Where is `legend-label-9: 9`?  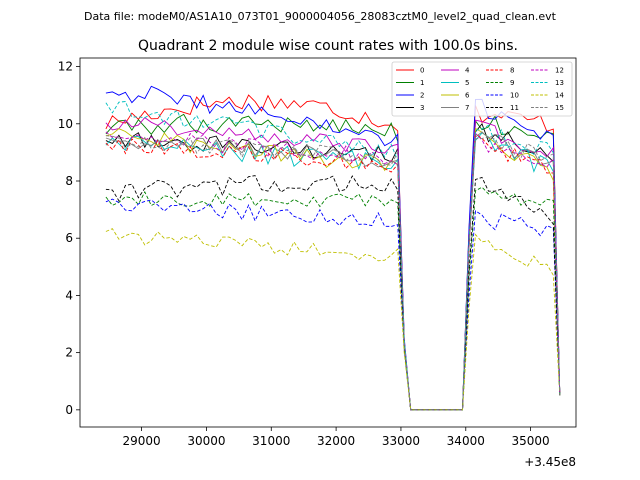 legend-label-9: 9 is located at coordinates (512, 83).